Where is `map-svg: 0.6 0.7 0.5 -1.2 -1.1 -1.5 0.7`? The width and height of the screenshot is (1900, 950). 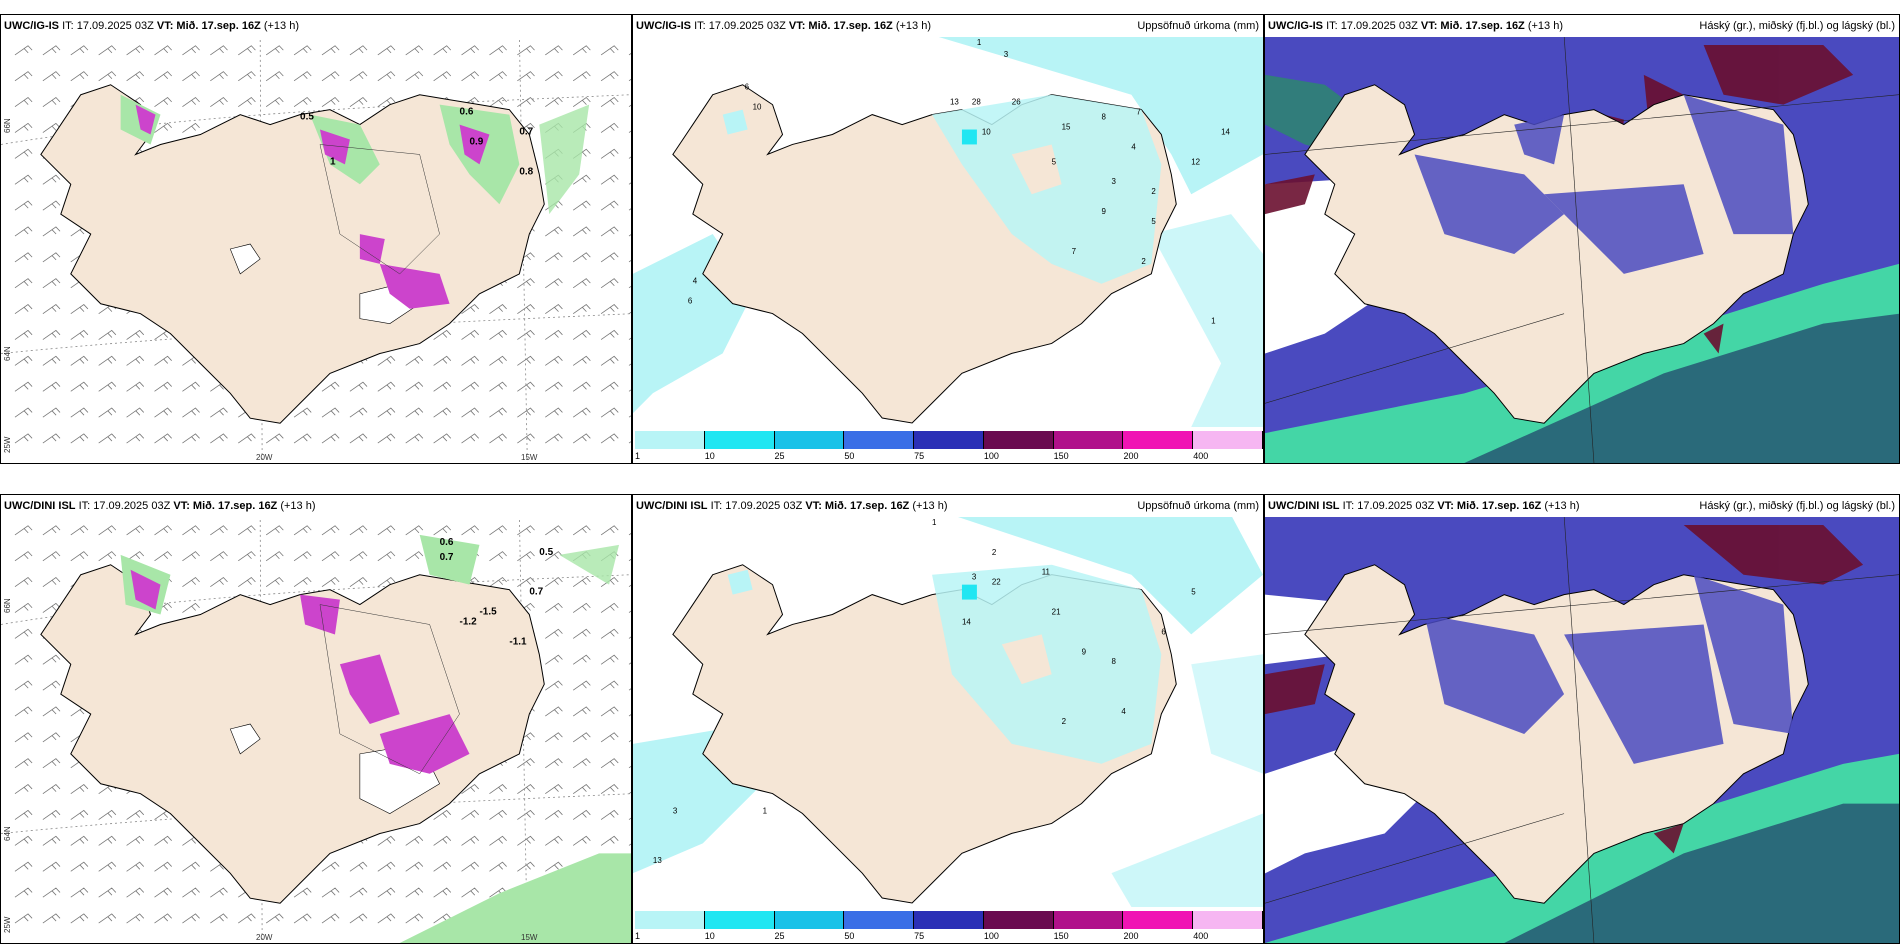 map-svg: 0.6 0.7 0.5 -1.2 -1.1 -1.5 0.7 is located at coordinates (316, 729).